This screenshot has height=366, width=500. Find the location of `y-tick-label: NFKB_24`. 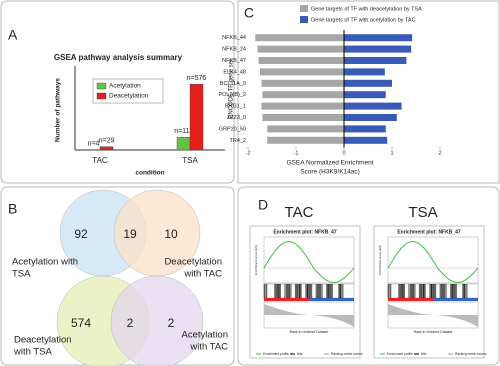

y-tick-label: NFKB_24 is located at coordinates (234, 50).